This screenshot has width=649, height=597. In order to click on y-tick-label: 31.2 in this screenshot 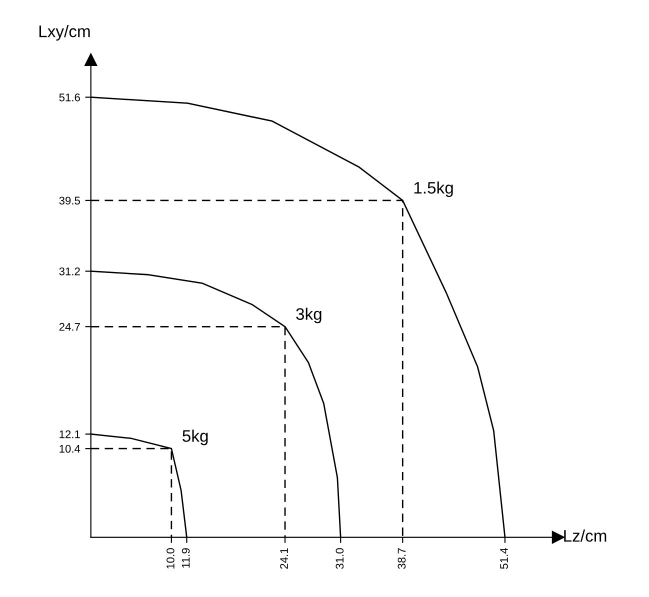, I will do `click(69, 271)`.